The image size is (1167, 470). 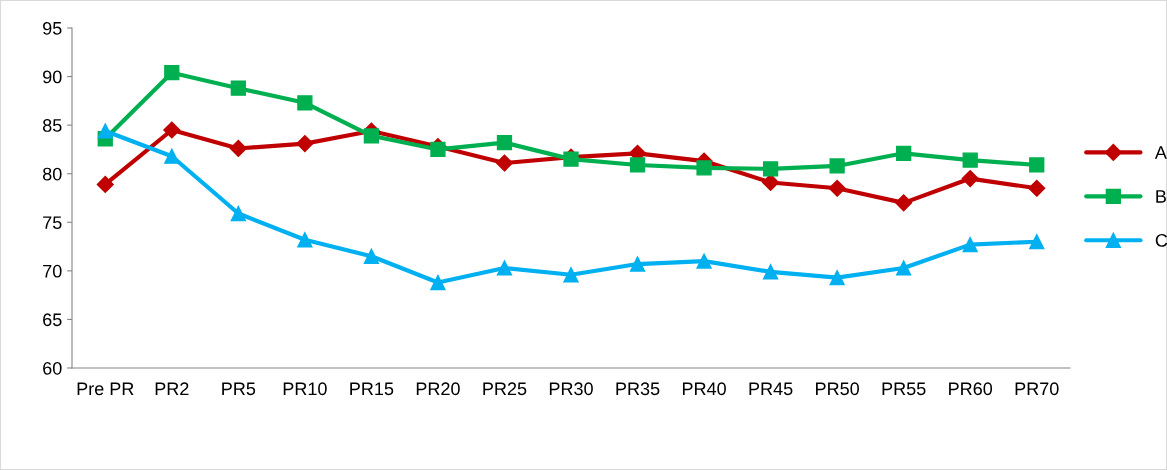 What do you see at coordinates (372, 389) in the screenshot?
I see `x-tick-label: PR15` at bounding box center [372, 389].